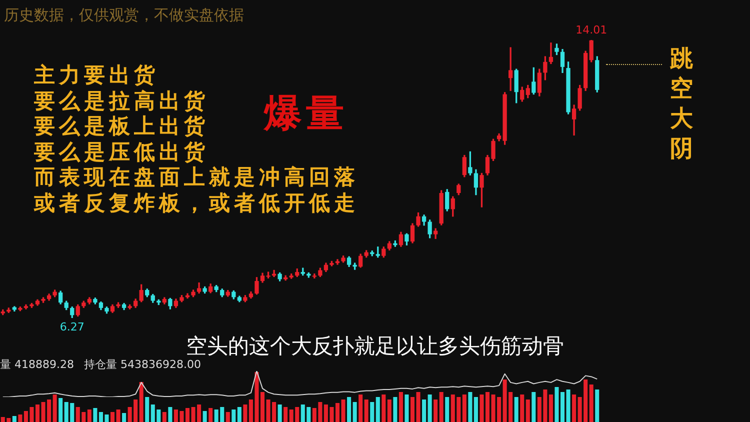 This screenshot has width=750, height=422. I want to click on annotation: 主力要出货, so click(96, 75).